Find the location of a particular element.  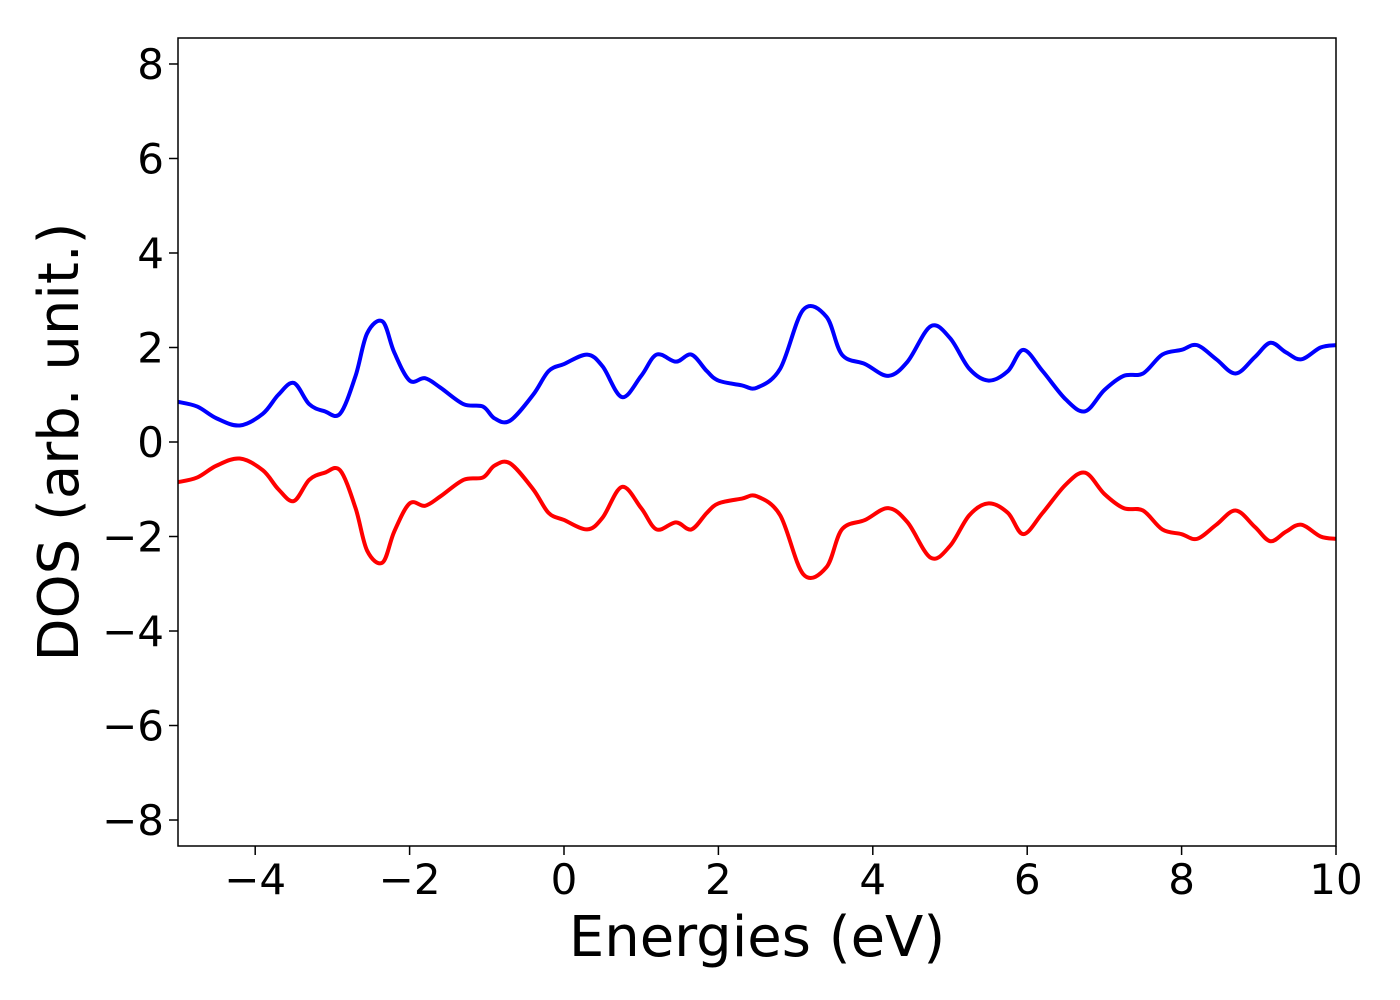

x-axis-label: Energies (eV) is located at coordinates (757, 937).